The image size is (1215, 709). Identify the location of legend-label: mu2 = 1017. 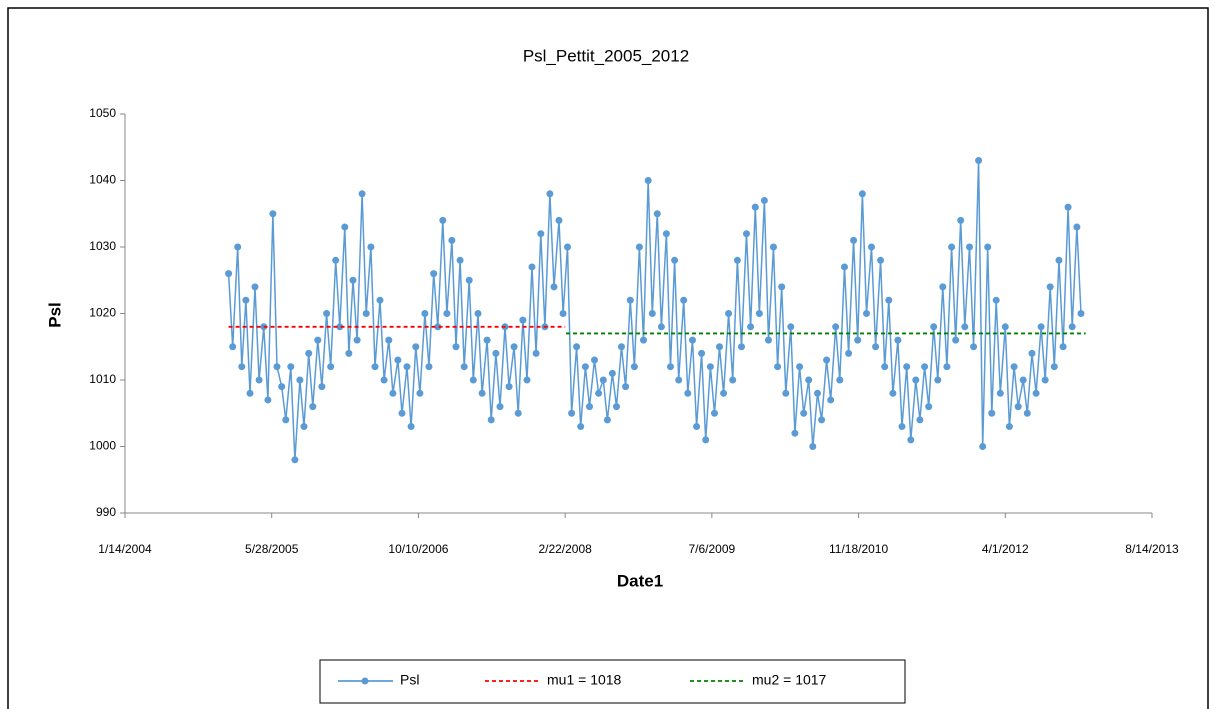
(789, 680).